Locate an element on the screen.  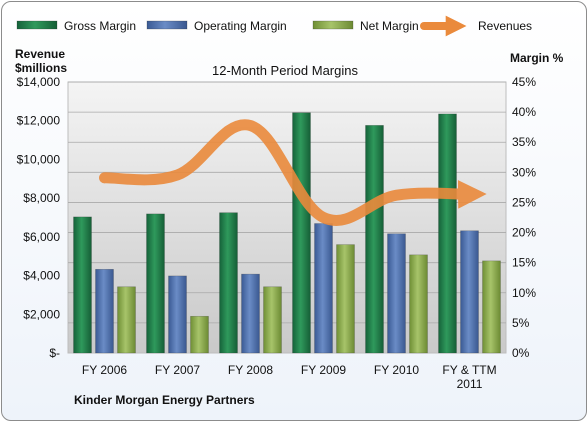
left-tick-label: $4,000 is located at coordinates (41, 276).